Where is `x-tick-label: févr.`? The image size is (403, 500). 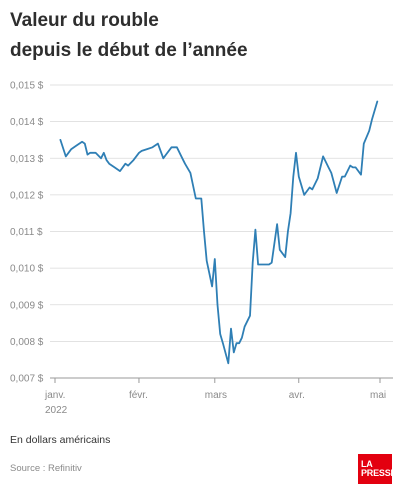
x-tick-label: févr. is located at coordinates (138, 395).